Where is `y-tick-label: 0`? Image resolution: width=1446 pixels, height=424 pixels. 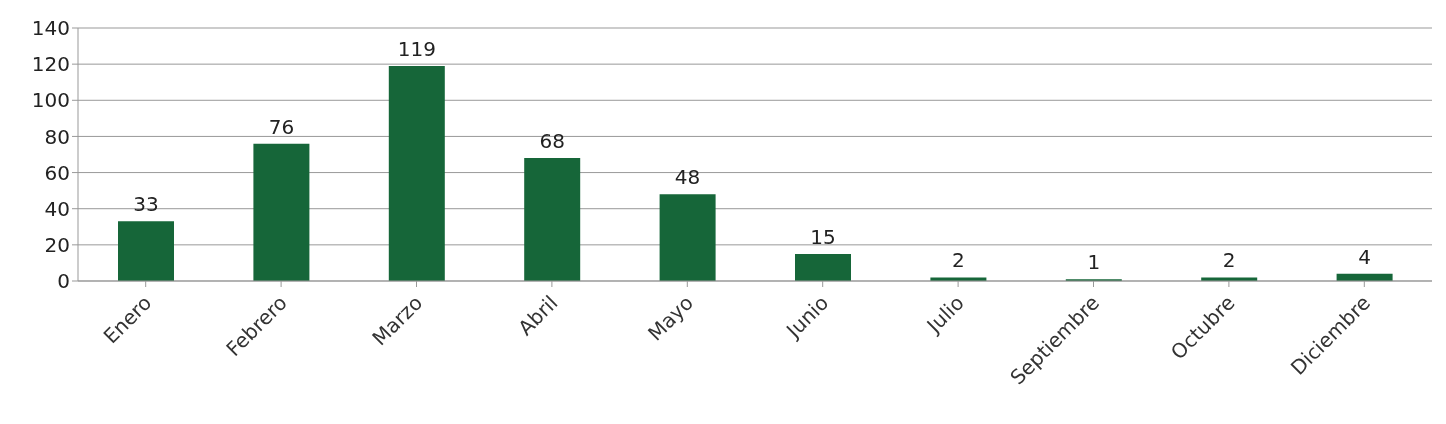 y-tick-label: 0 is located at coordinates (63, 281).